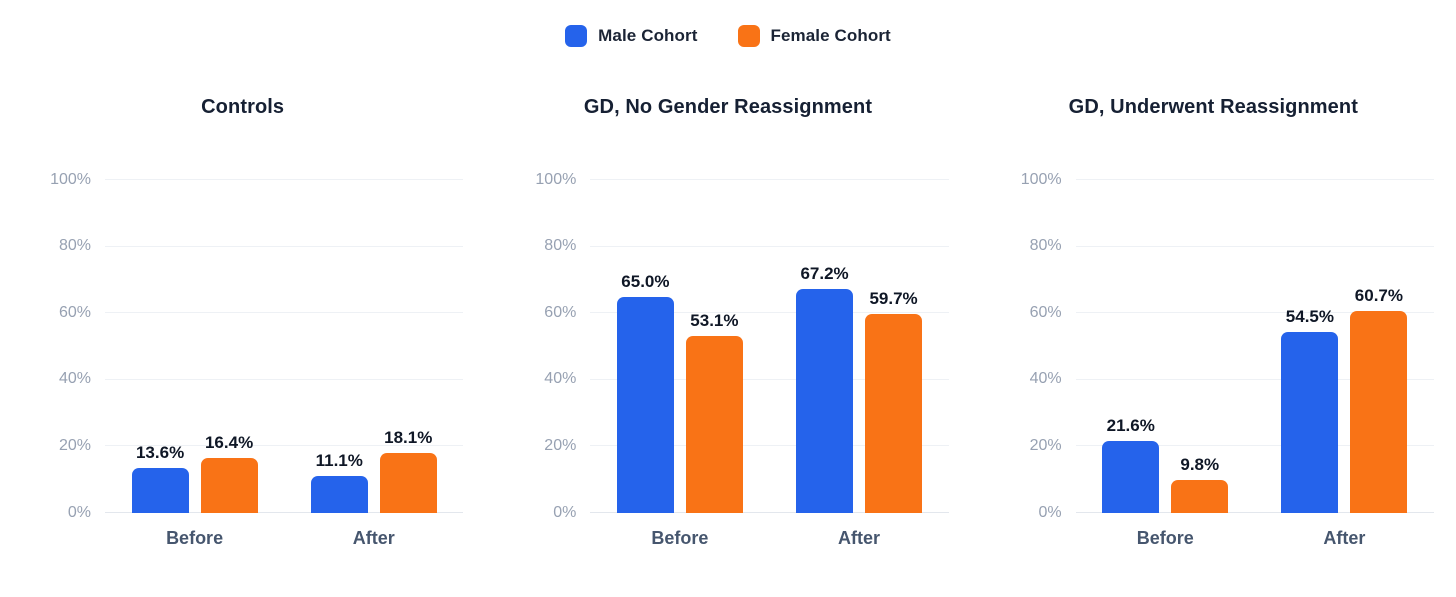 This screenshot has width=1456, height=597. Describe the element at coordinates (1309, 316) in the screenshot. I see `value-label: 54.5%` at that location.